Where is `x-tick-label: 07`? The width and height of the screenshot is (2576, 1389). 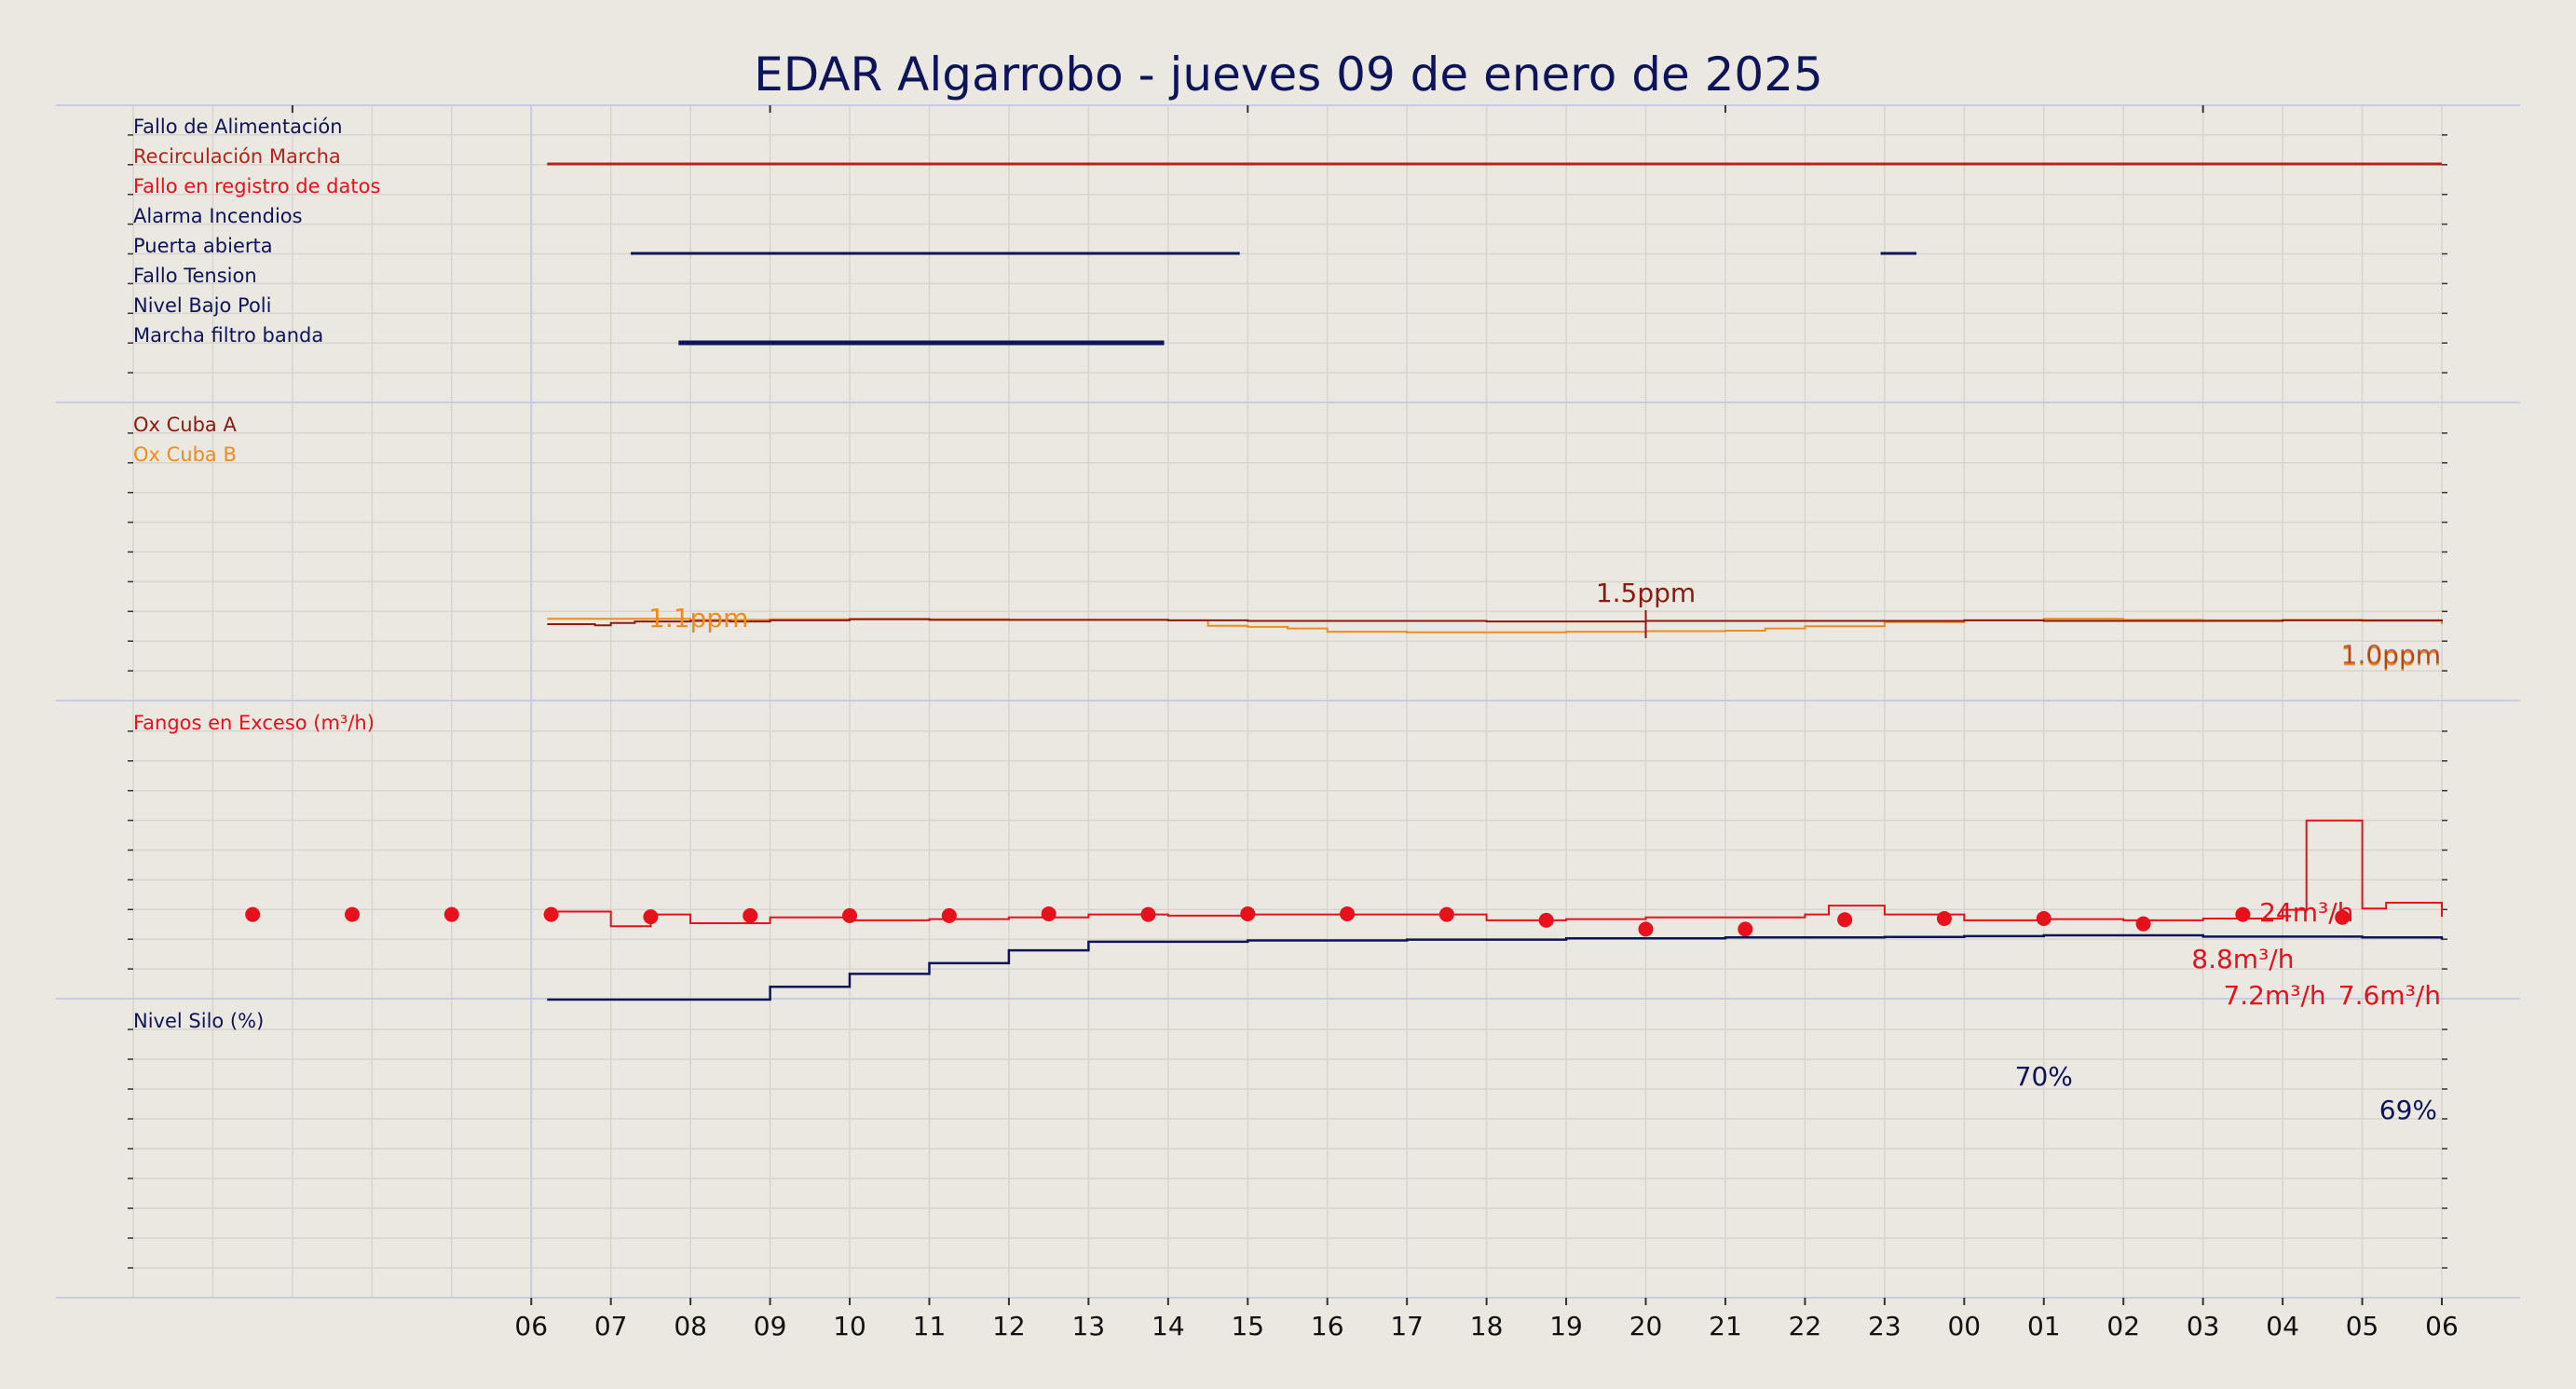 x-tick-label: 07 is located at coordinates (611, 1326).